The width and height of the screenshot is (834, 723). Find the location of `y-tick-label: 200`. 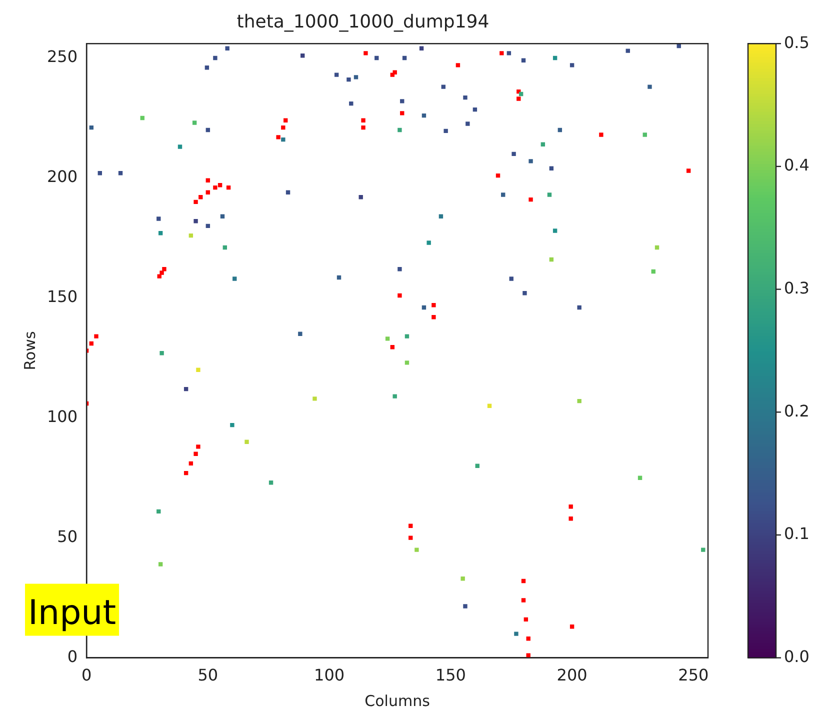

y-tick-label: 200 is located at coordinates (62, 176).